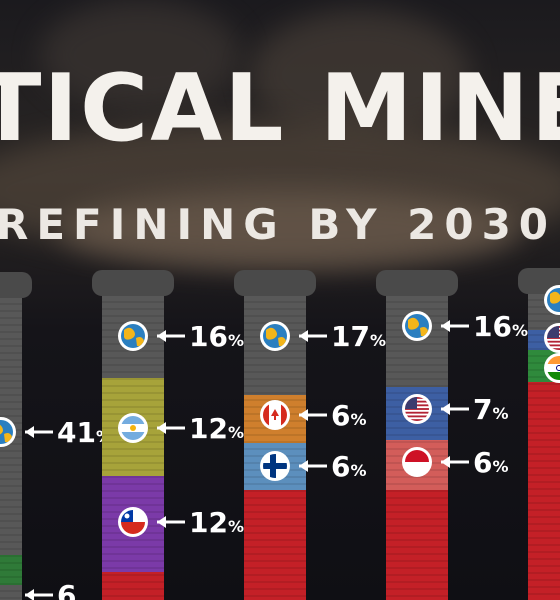 This screenshot has width=560, height=600. Describe the element at coordinates (168, 435) in the screenshot. I see `chimney-column: 16% 12% 12%` at that location.